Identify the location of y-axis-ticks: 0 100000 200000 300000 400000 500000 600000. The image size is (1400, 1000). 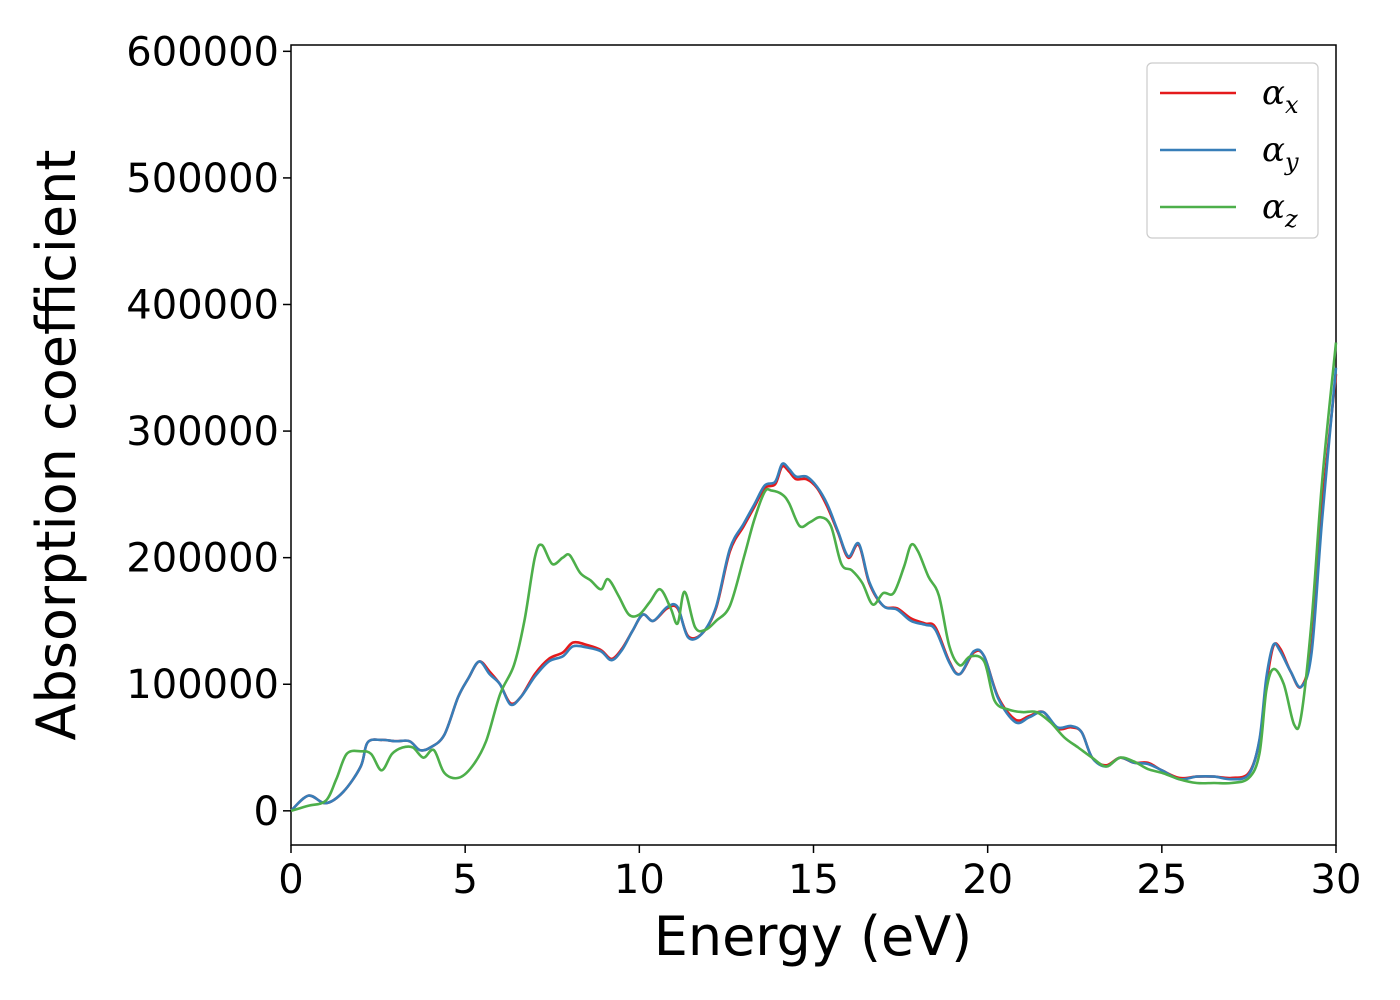
(208, 432).